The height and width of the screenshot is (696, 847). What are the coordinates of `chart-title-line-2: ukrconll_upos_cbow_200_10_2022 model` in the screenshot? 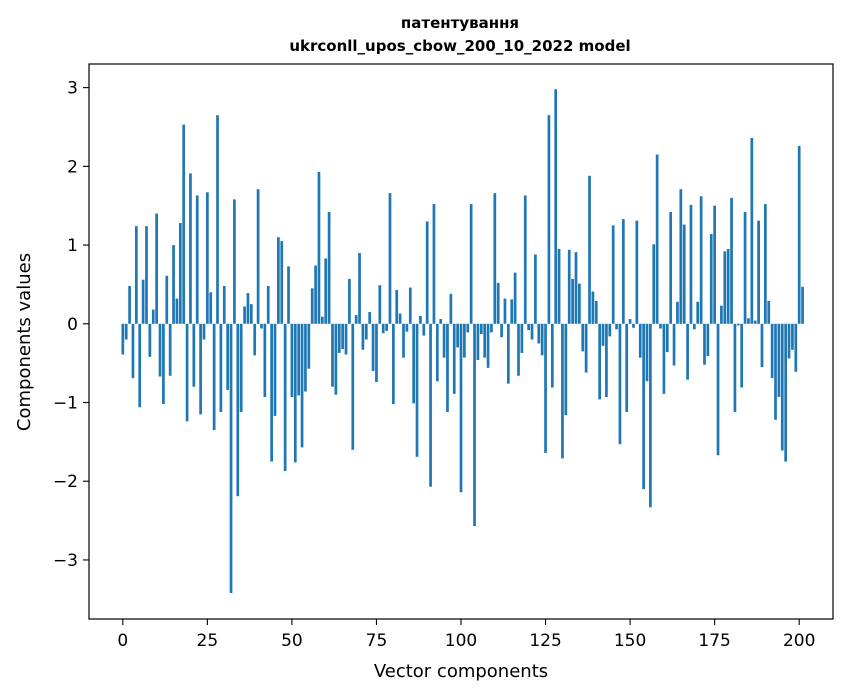 It's located at (459, 46).